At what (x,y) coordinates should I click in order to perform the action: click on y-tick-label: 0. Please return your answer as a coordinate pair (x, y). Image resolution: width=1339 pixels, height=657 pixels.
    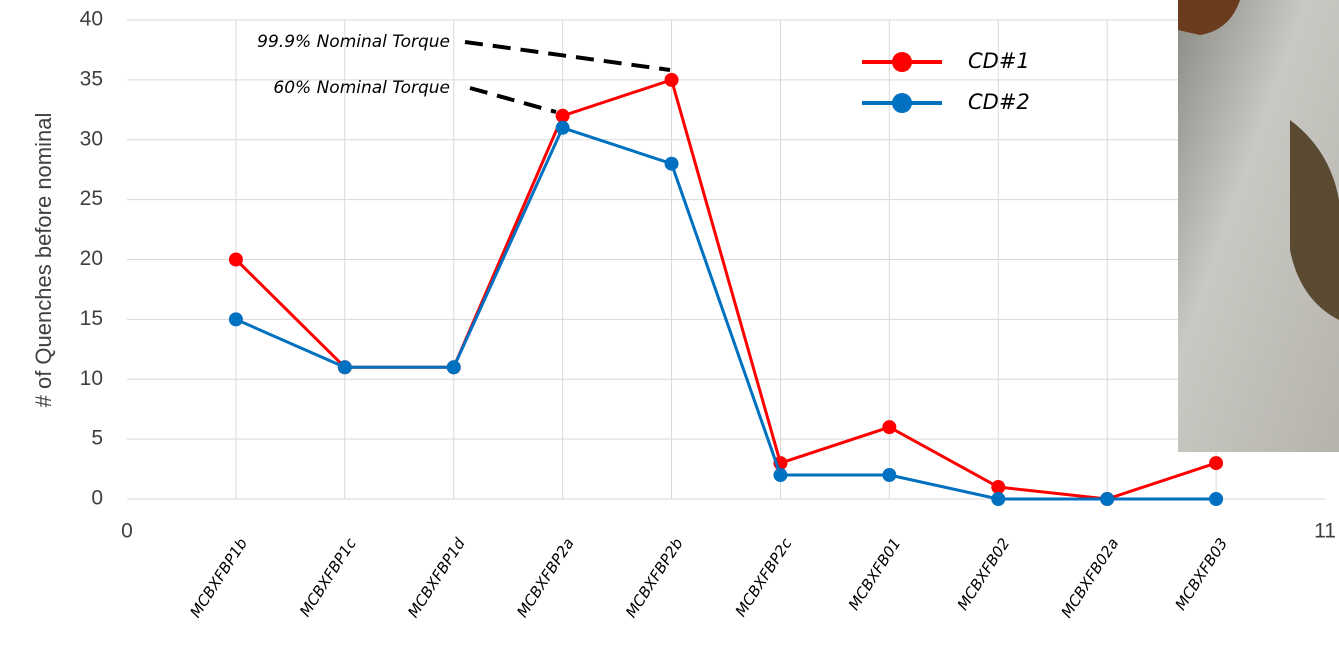
    Looking at the image, I should click on (97, 498).